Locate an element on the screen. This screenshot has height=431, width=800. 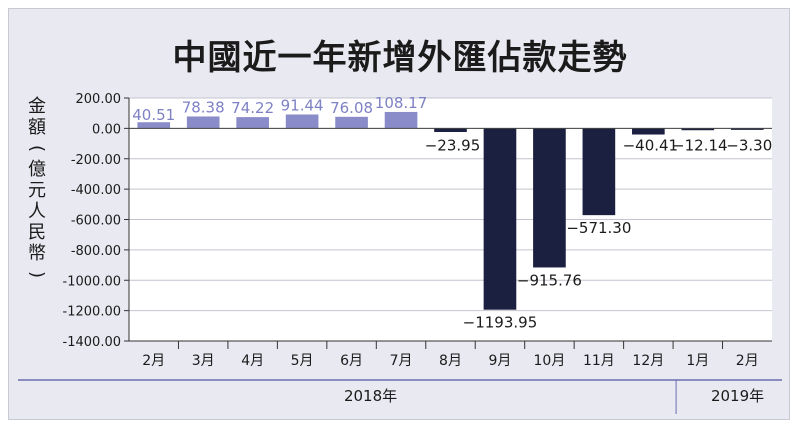
y-axis-label: 金額(億元人民幣) is located at coordinates (37, 190).